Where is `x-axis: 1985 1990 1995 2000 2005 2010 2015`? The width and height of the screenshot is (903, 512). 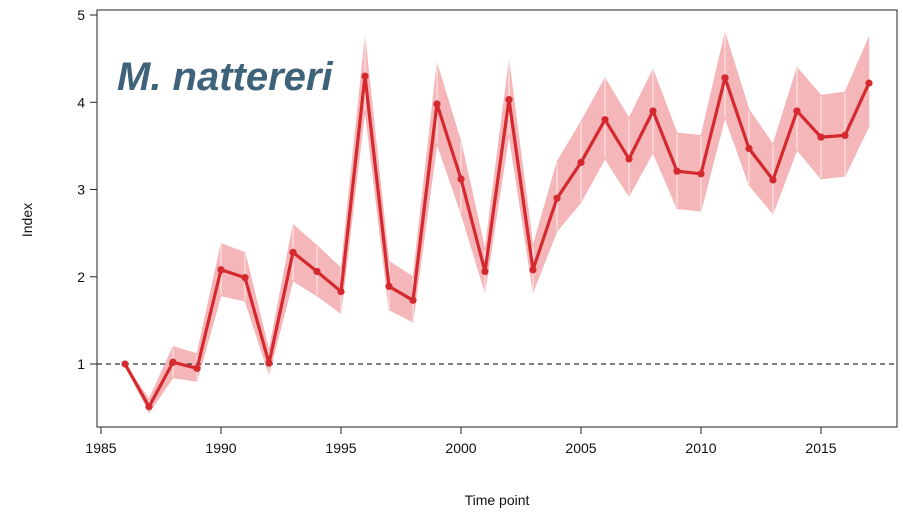
x-axis: 1985 1990 1995 2000 2005 2010 2015 is located at coordinates (461, 441).